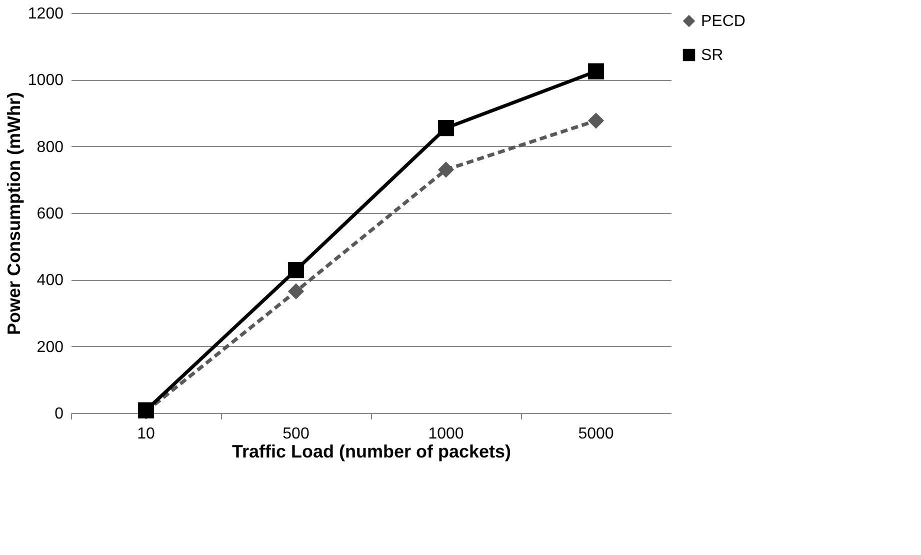 The height and width of the screenshot is (555, 921). Describe the element at coordinates (46, 81) in the screenshot. I see `y-tick-label: 1000` at that location.